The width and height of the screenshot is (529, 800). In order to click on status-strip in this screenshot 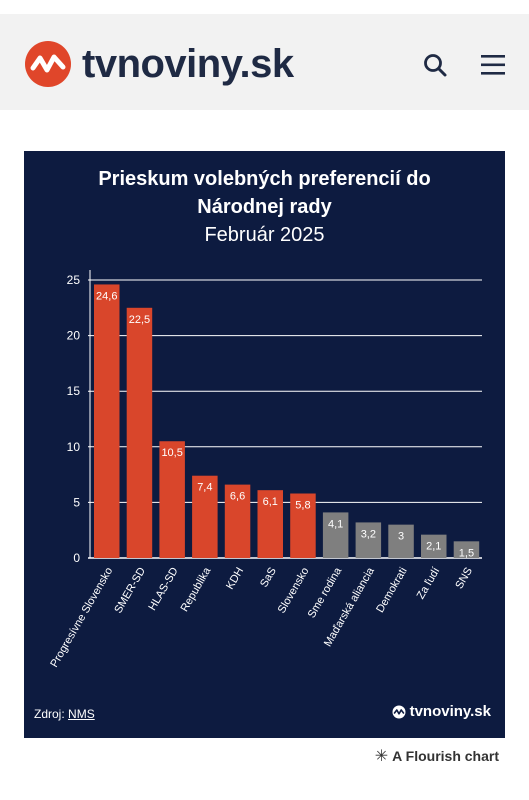, I will do `click(264, 7)`.